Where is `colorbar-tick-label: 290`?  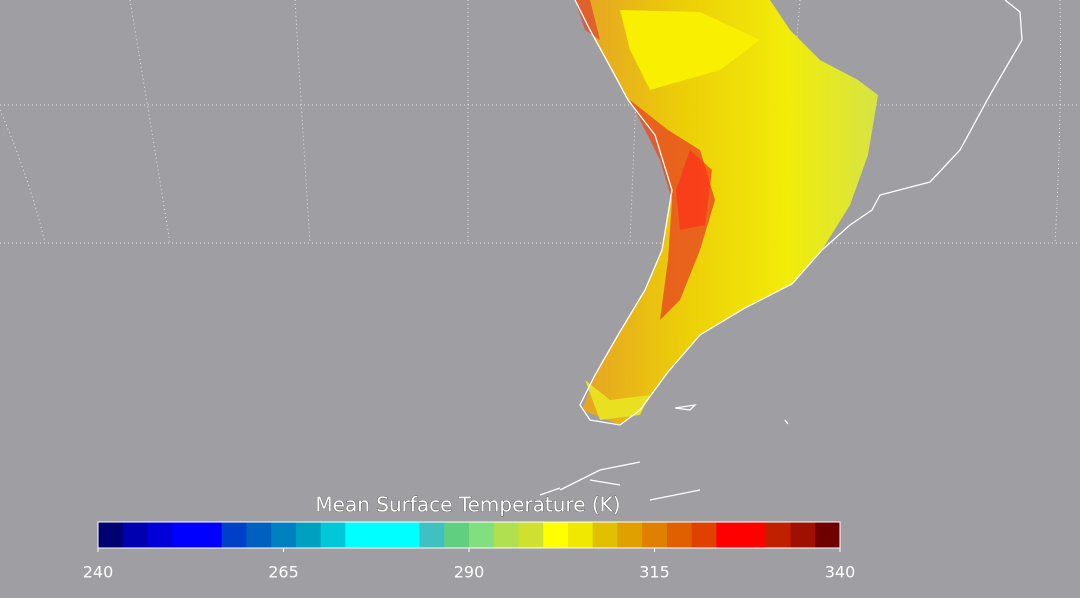
colorbar-tick-label: 290 is located at coordinates (469, 572).